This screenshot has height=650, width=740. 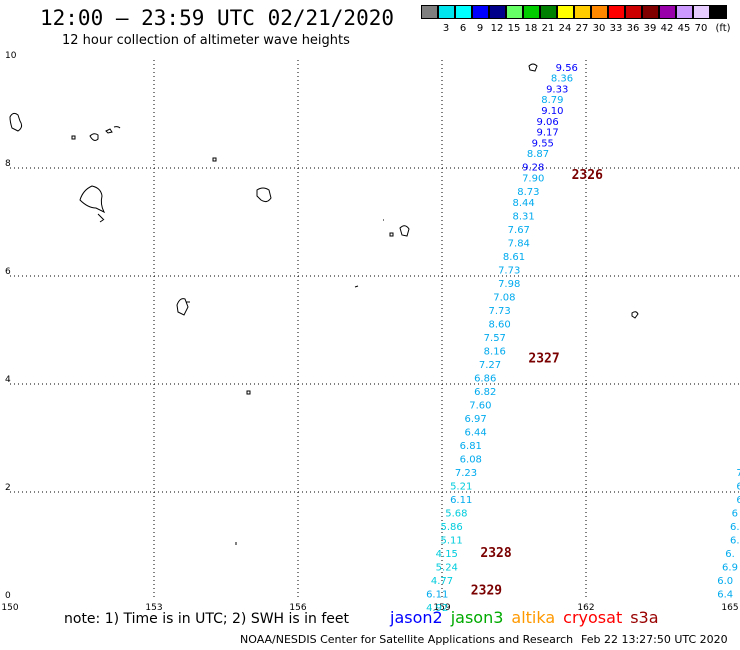 I want to click on wave-height-label: 6.08, so click(x=471, y=459).